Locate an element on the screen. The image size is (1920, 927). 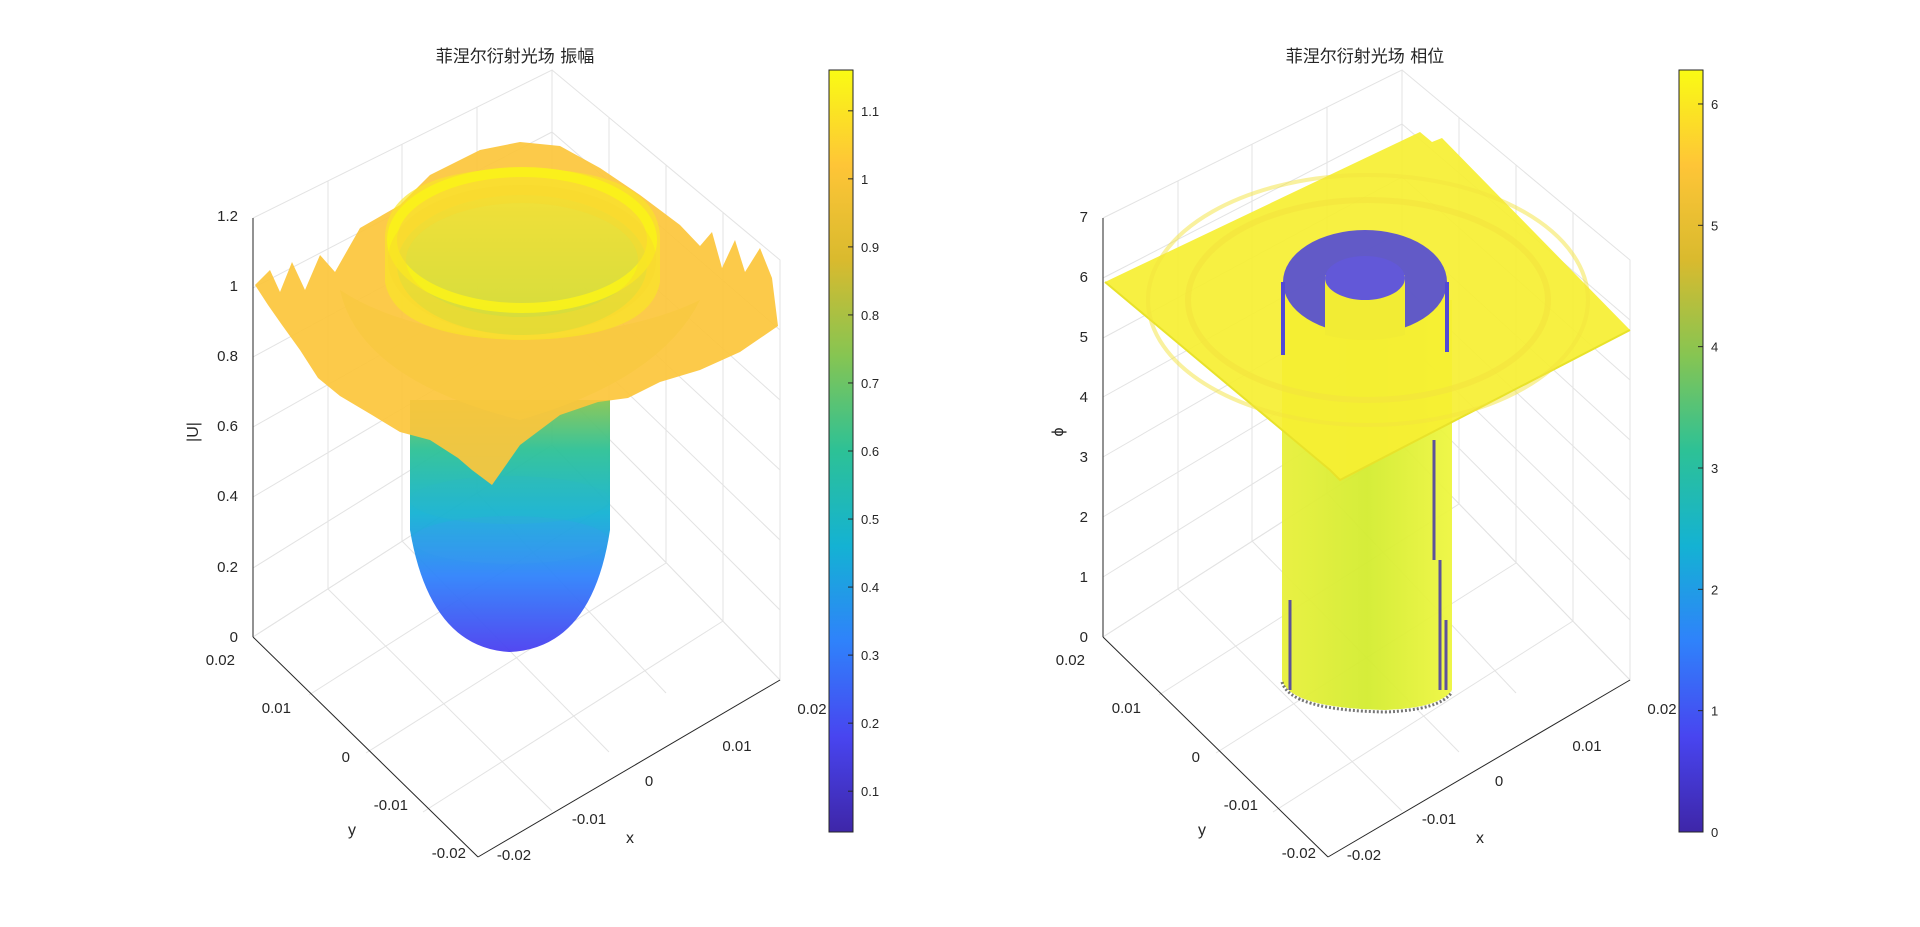
z-tick: 2 is located at coordinates (1084, 517).